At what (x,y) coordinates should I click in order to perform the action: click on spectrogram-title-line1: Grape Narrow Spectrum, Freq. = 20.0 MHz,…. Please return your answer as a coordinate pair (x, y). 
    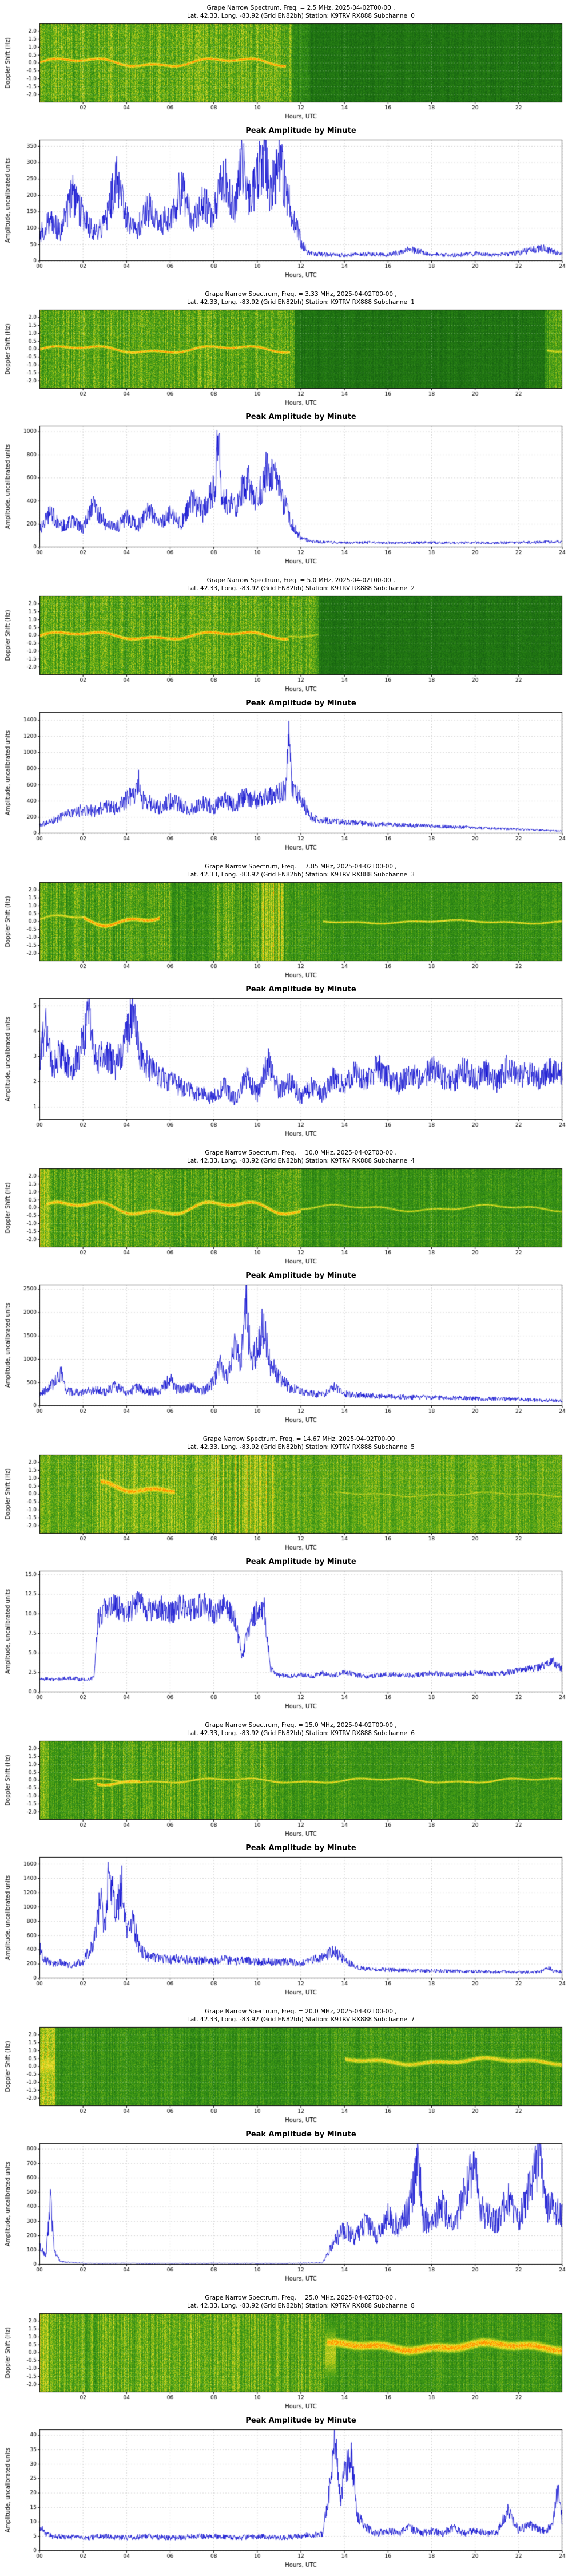
    Looking at the image, I should click on (301, 2011).